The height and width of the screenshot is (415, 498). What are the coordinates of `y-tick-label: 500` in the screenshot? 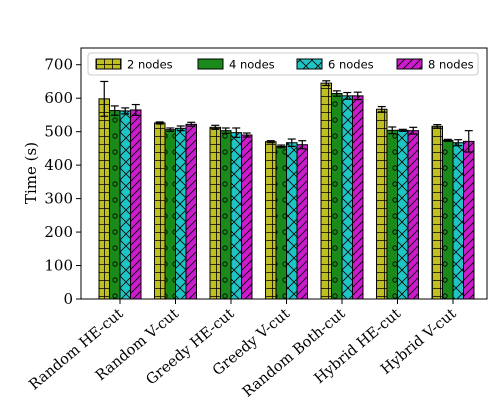 It's located at (58, 132).